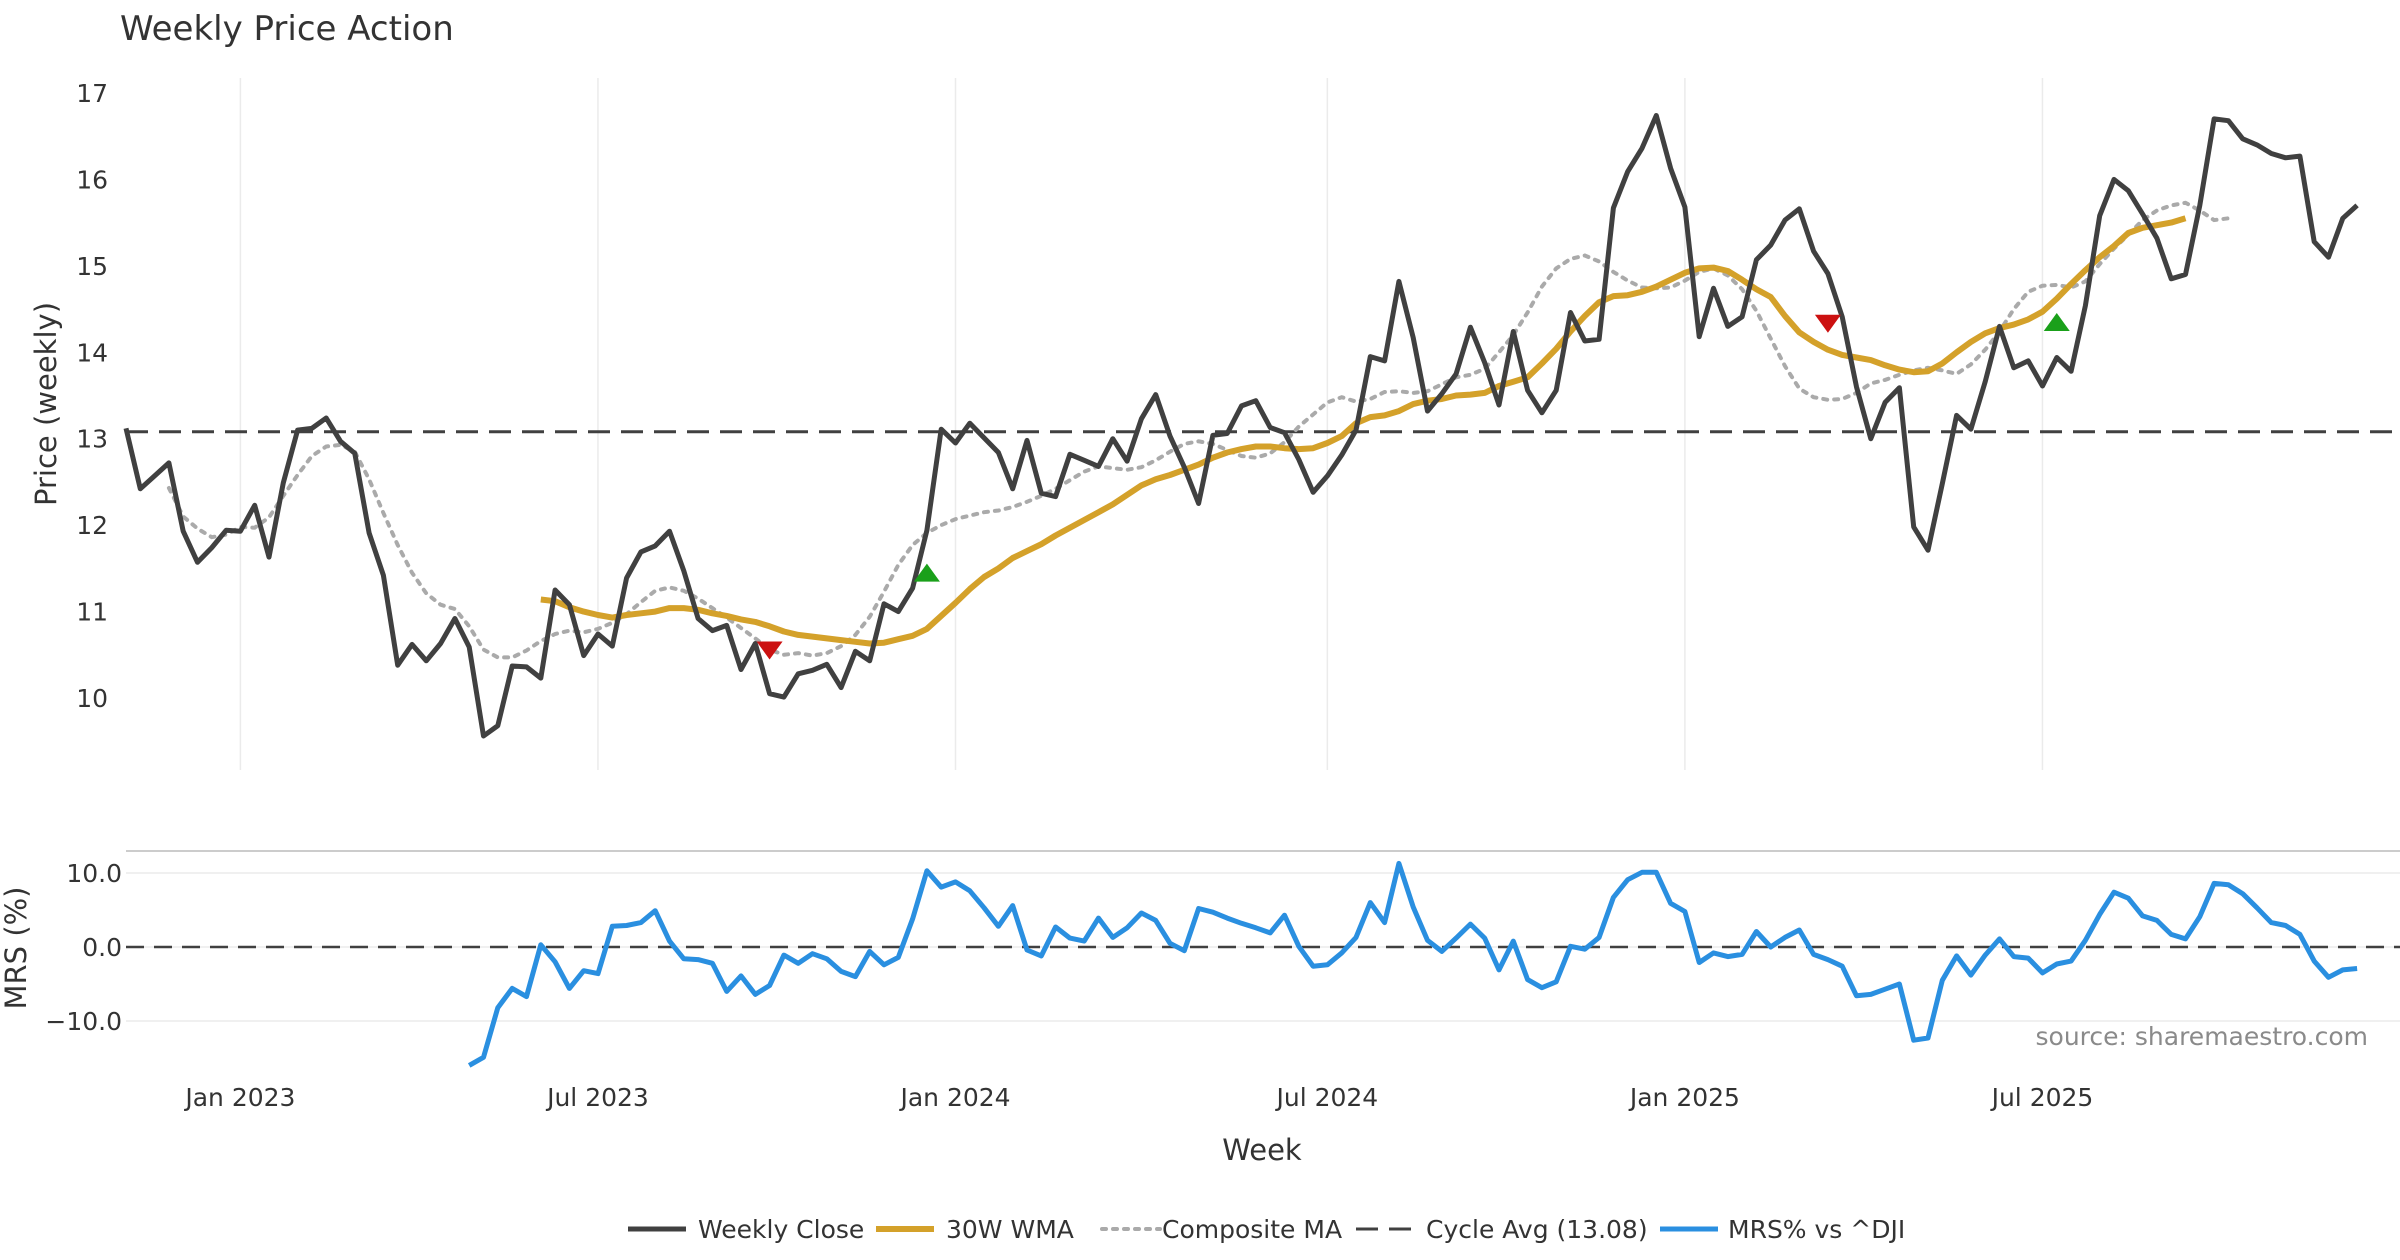 The image size is (2400, 1260). What do you see at coordinates (1684, 1097) in the screenshot?
I see `x-tick-4: Jan 2025` at bounding box center [1684, 1097].